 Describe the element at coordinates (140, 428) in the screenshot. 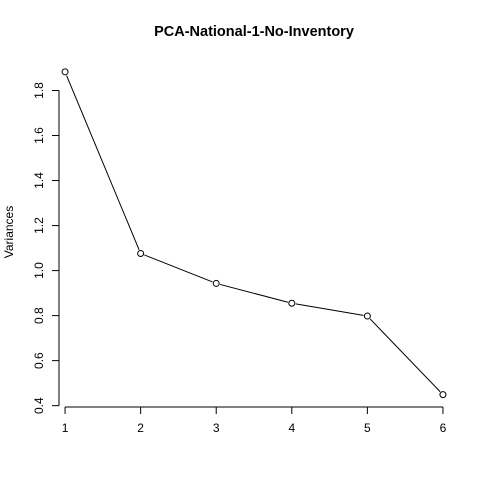

I see `x-tick-label: 2` at that location.